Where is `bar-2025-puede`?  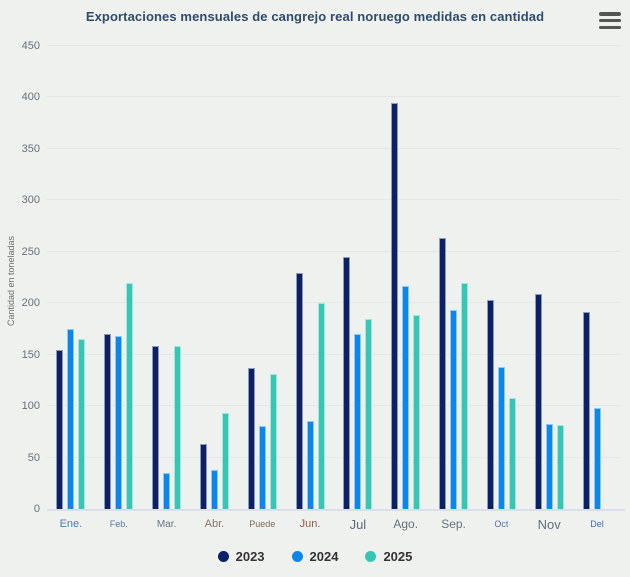 bar-2025-puede is located at coordinates (273, 441).